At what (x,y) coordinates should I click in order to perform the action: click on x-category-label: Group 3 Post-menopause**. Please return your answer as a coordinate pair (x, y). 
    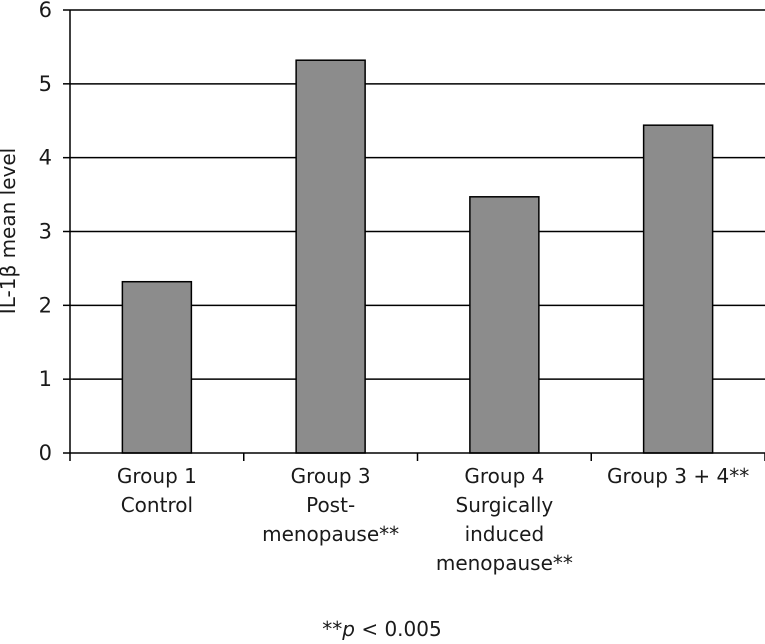
    Looking at the image, I should click on (330, 505).